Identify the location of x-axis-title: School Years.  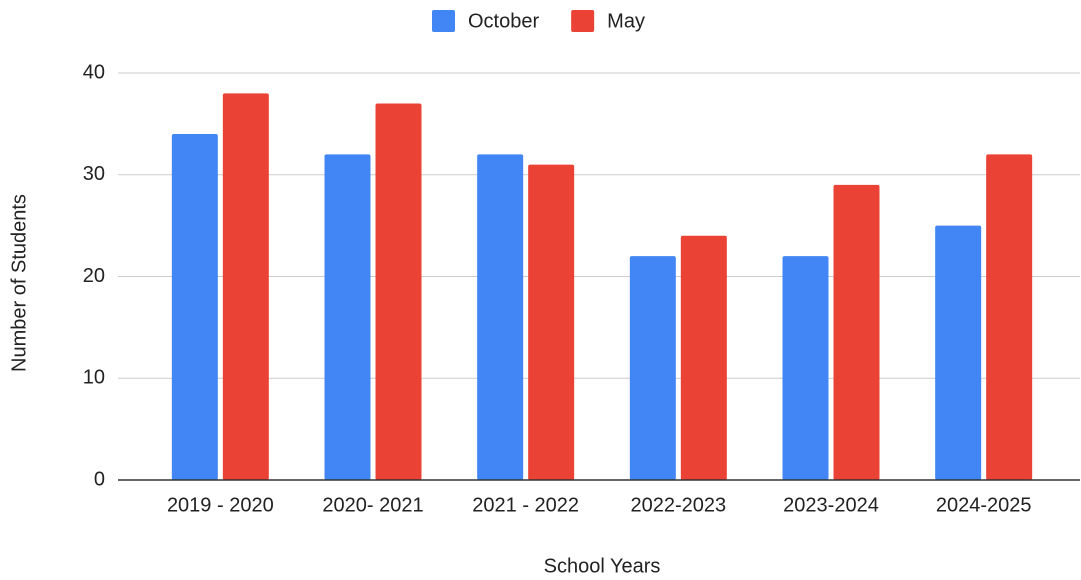
(602, 566).